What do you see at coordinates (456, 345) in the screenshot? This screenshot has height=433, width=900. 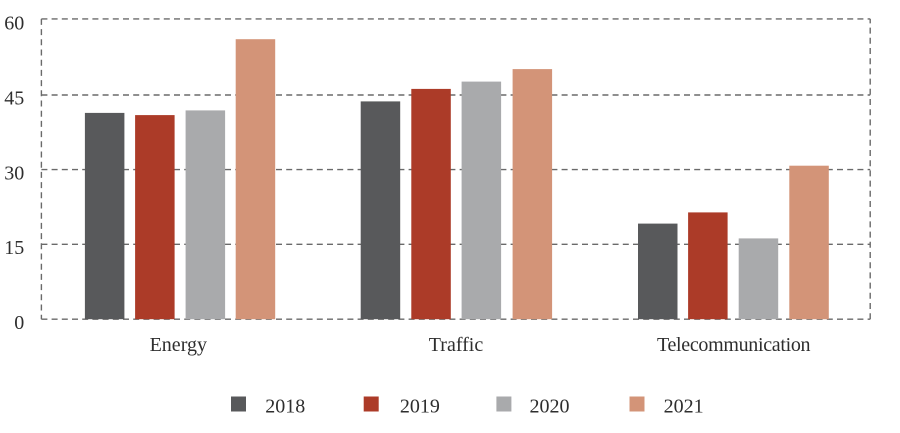 I see `svg-text: Traffic` at bounding box center [456, 345].